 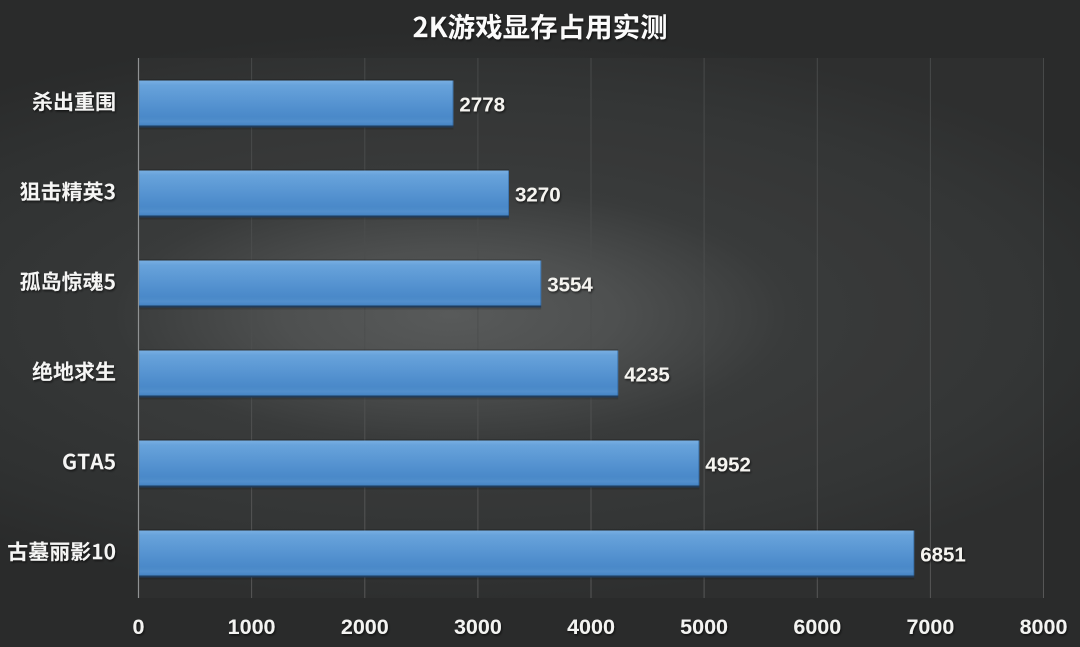 I want to click on svg-text: 4235, so click(x=647, y=375).